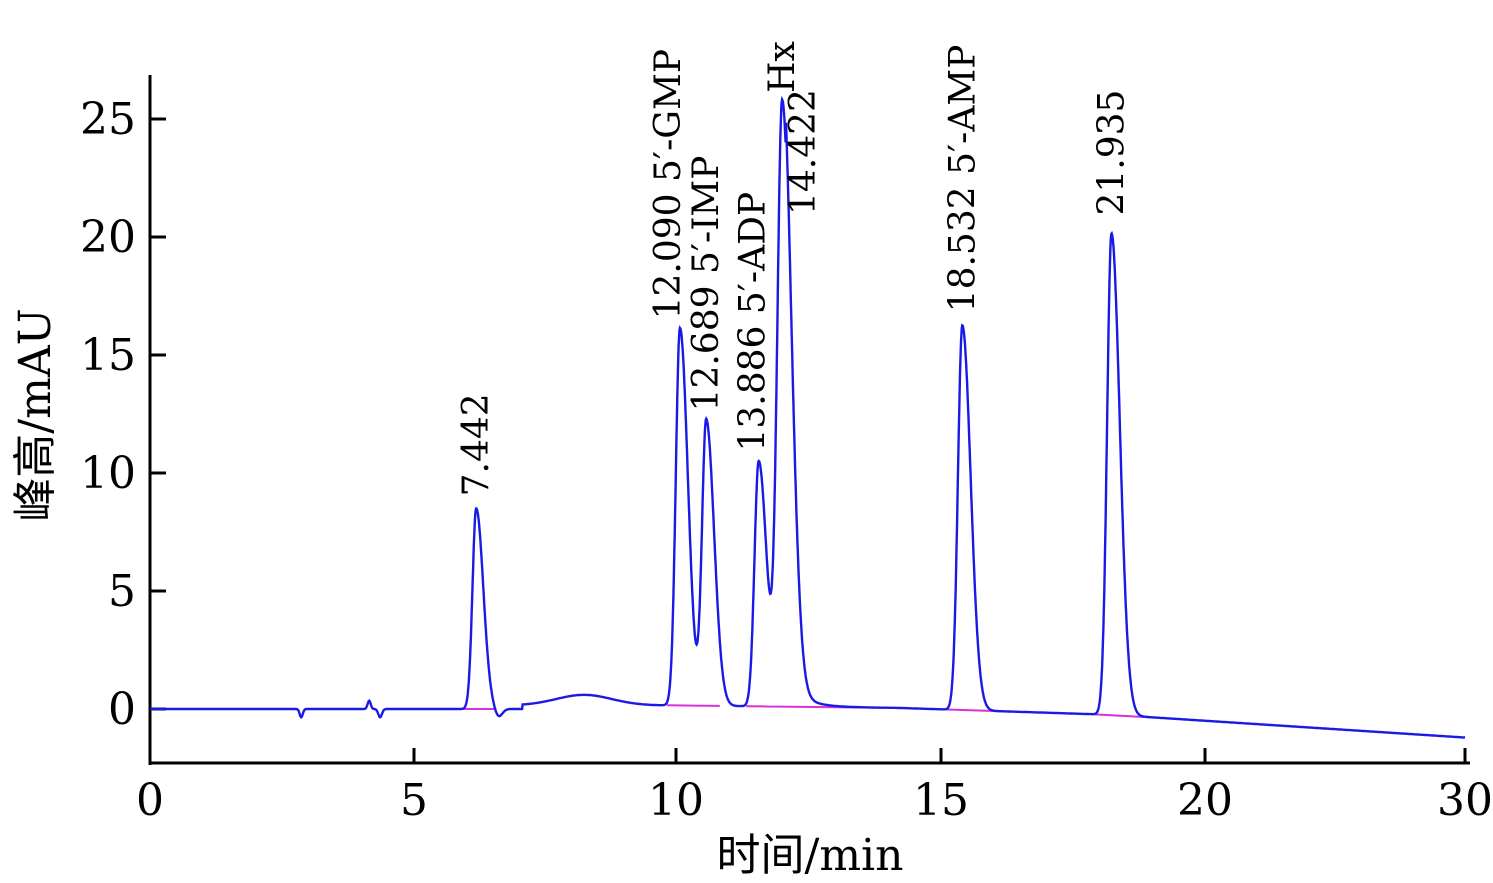 This screenshot has width=1493, height=883. I want to click on peak-label: 18.532 5′-AMP, so click(962, 179).